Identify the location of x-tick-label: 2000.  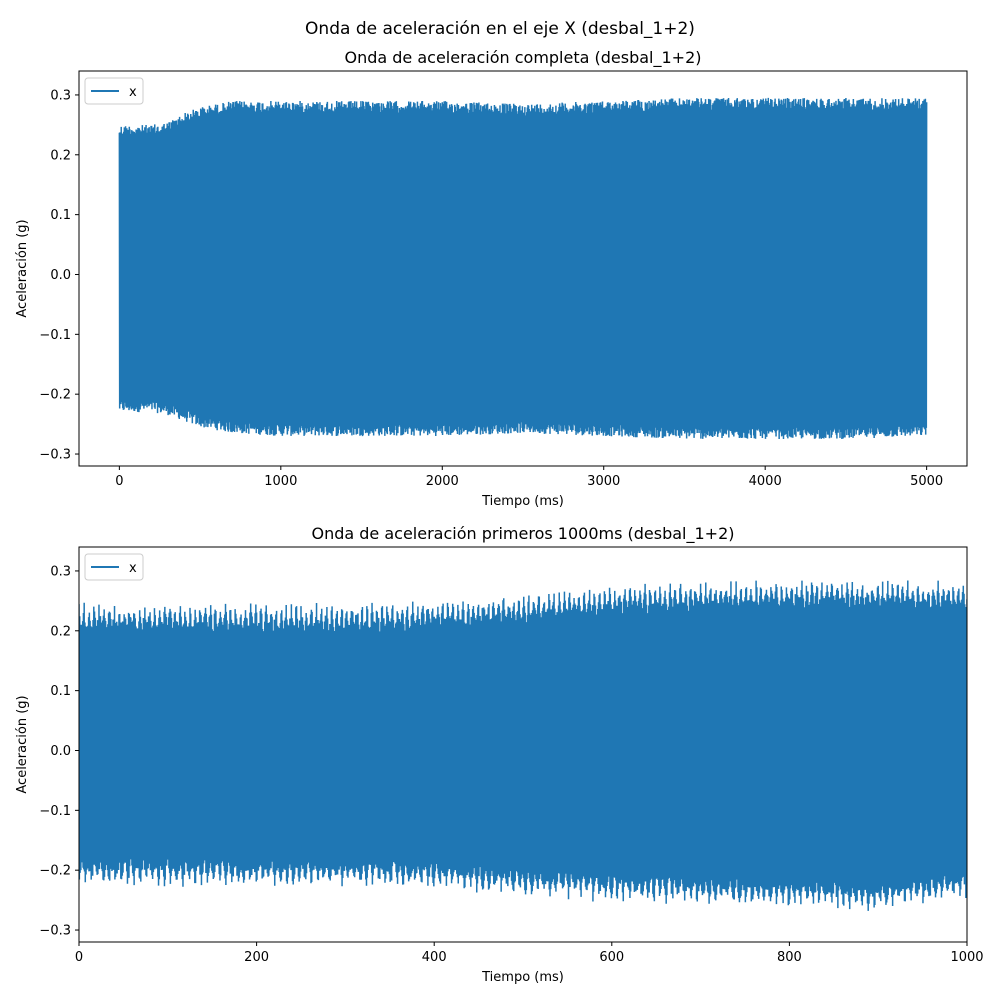
(442, 481).